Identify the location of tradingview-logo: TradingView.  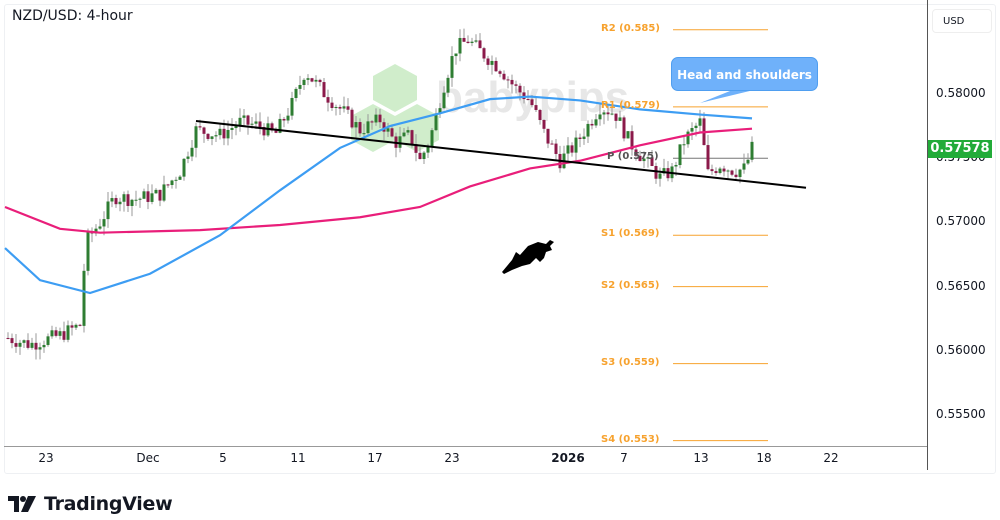
(90, 504).